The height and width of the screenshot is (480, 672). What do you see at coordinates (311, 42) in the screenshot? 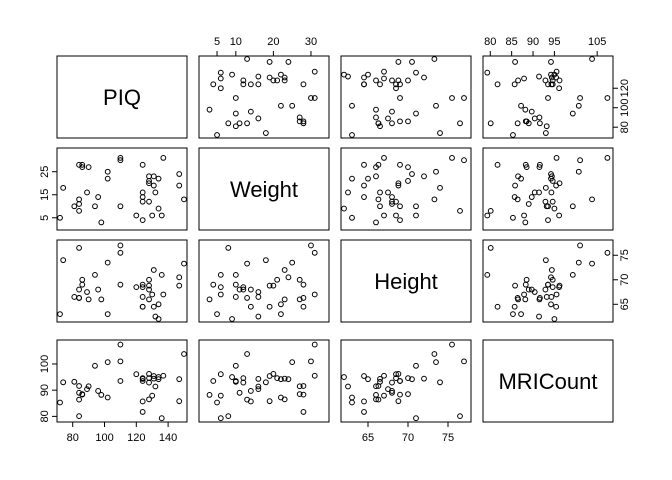
I see `tick-label-x-weight-30: 30` at bounding box center [311, 42].